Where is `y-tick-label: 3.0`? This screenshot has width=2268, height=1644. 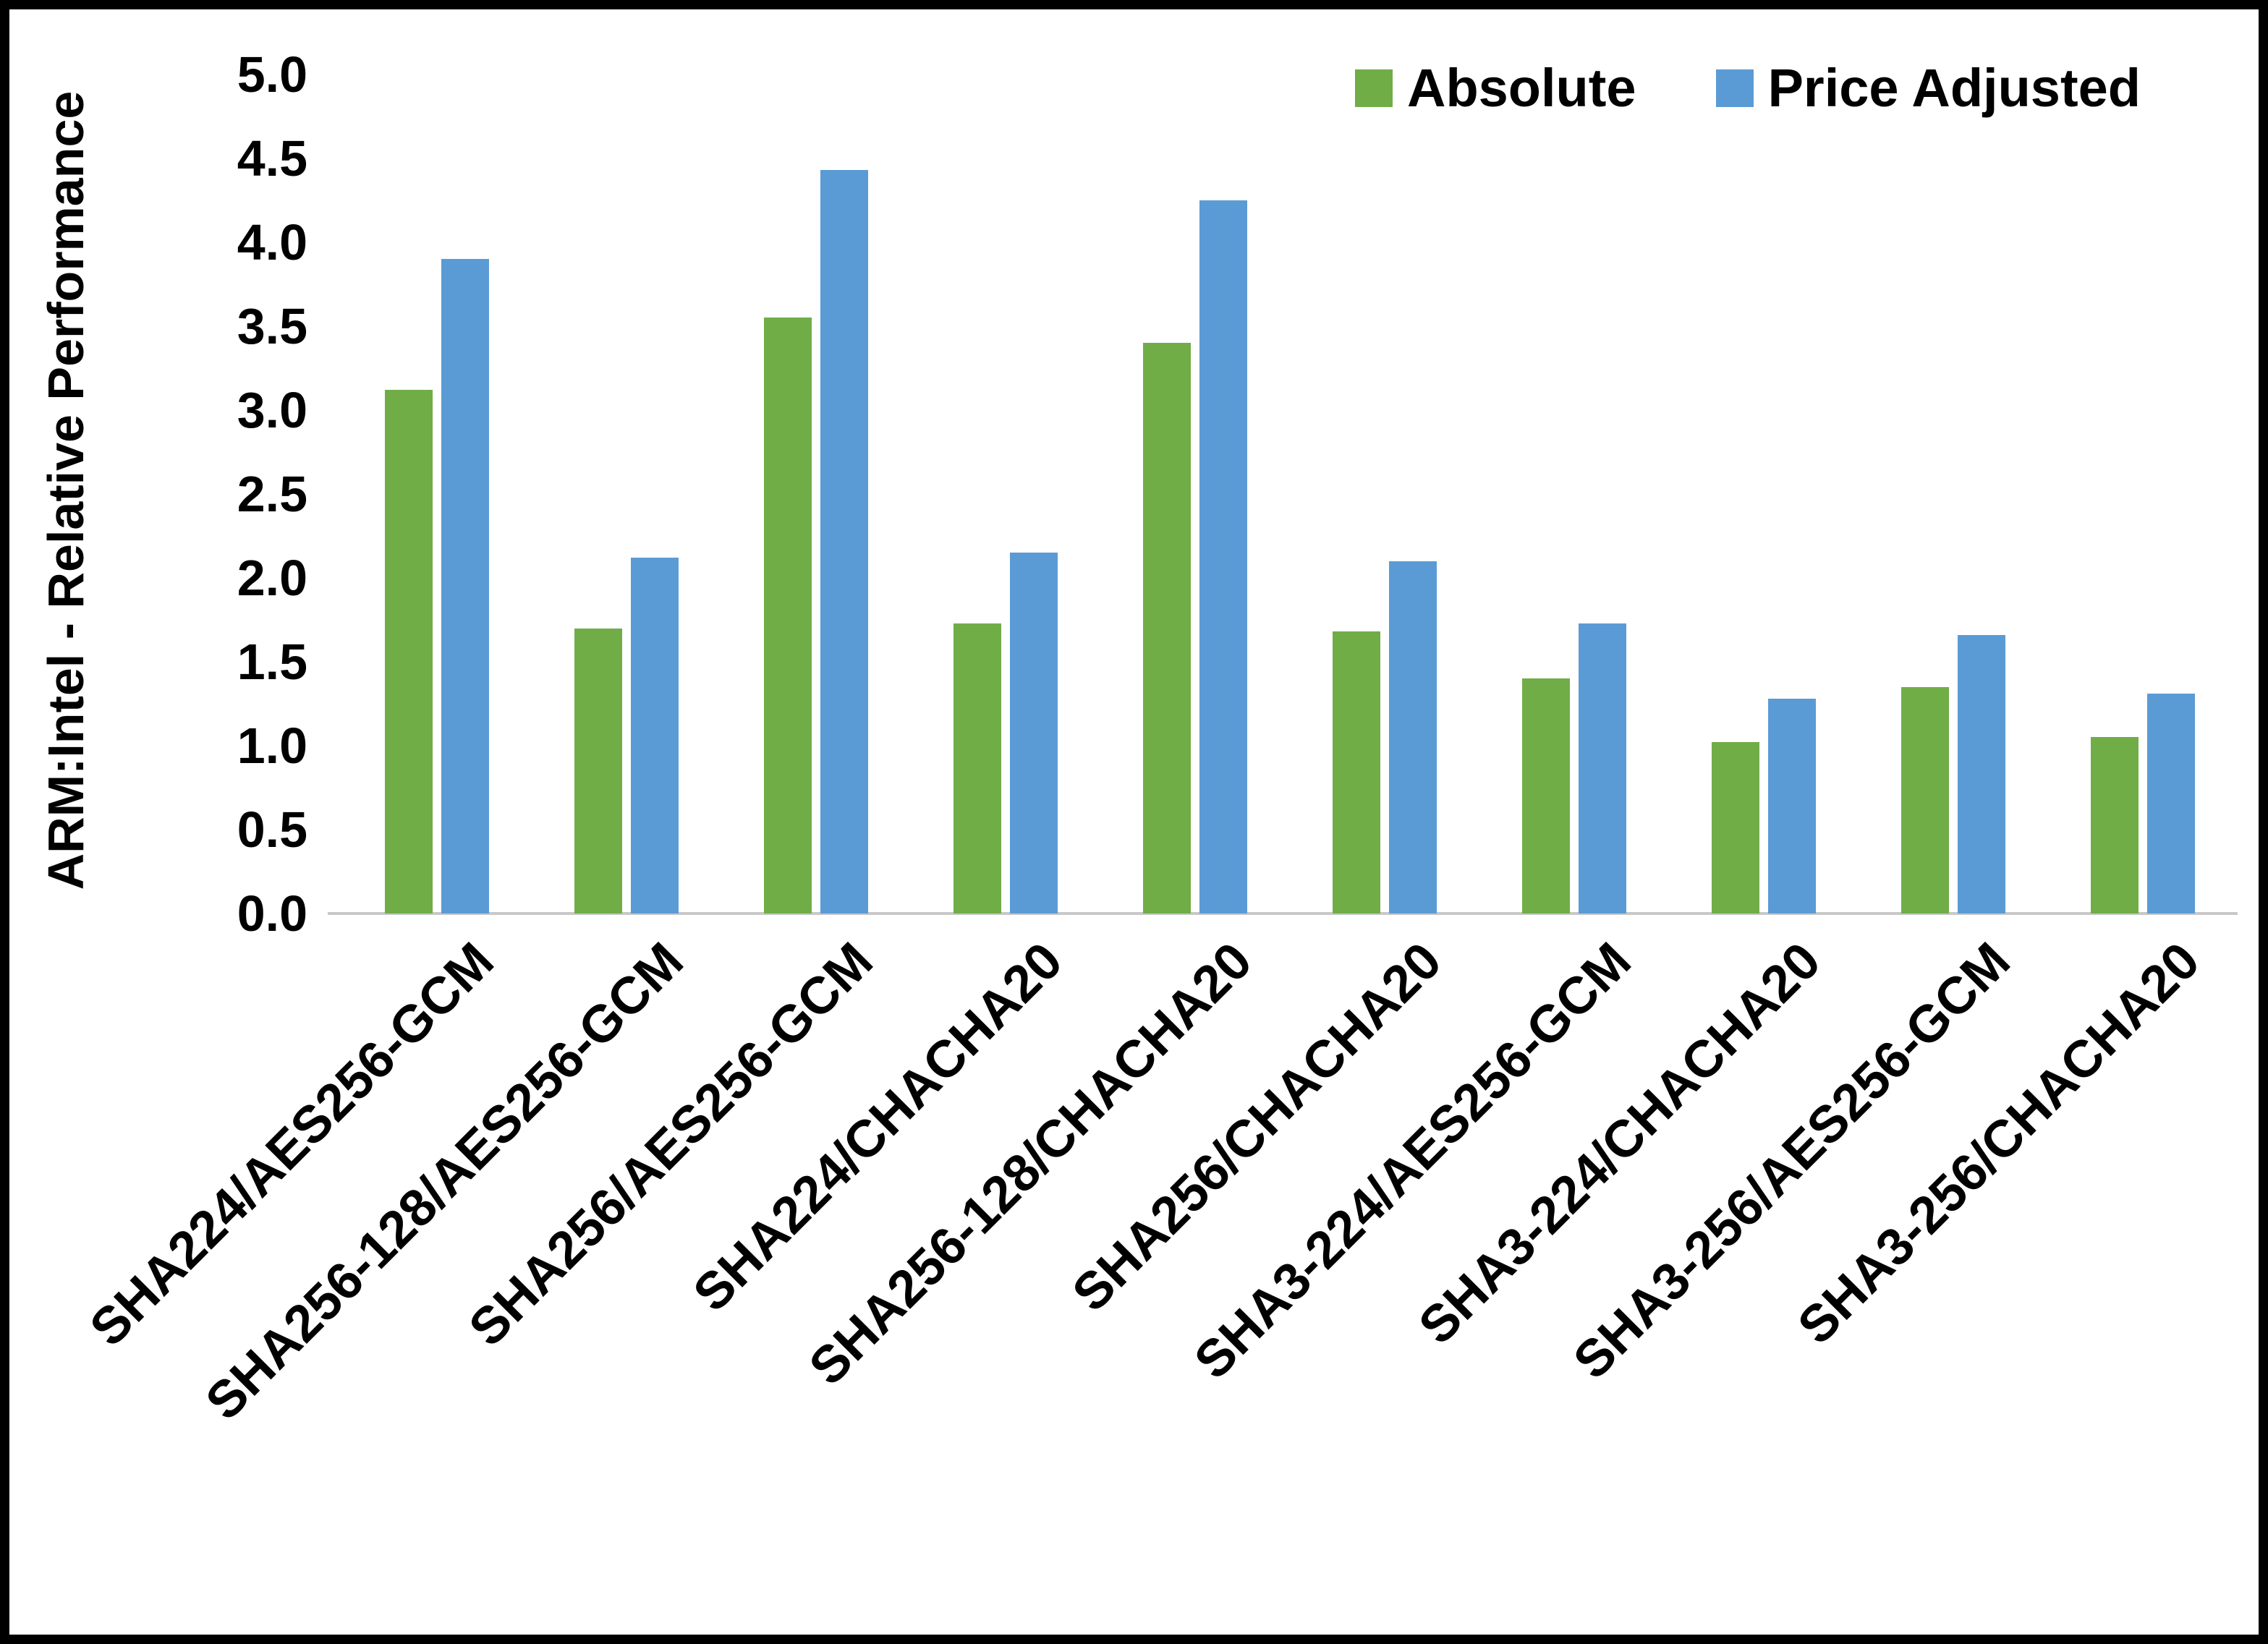
y-tick-label: 3.0 is located at coordinates (272, 410).